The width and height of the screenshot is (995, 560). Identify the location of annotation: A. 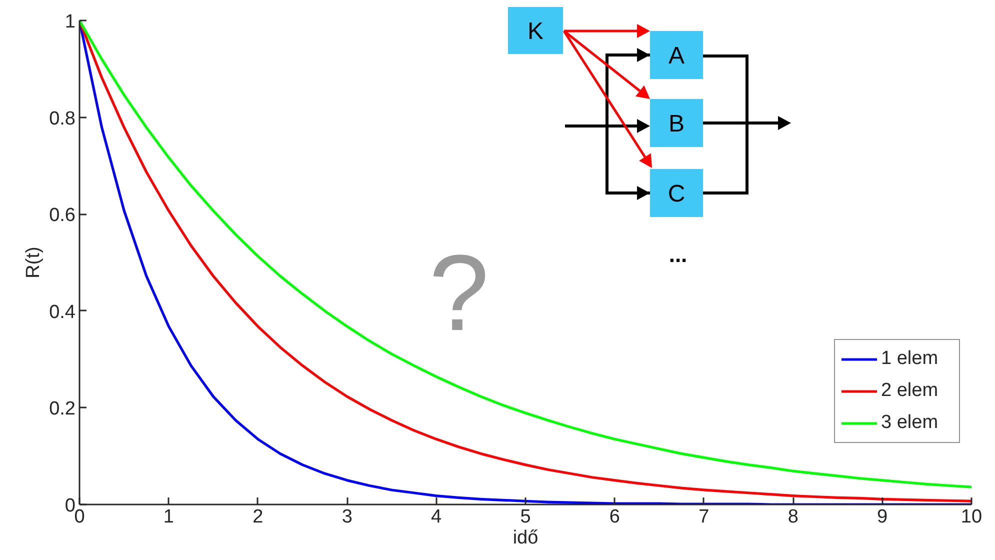
(676, 56).